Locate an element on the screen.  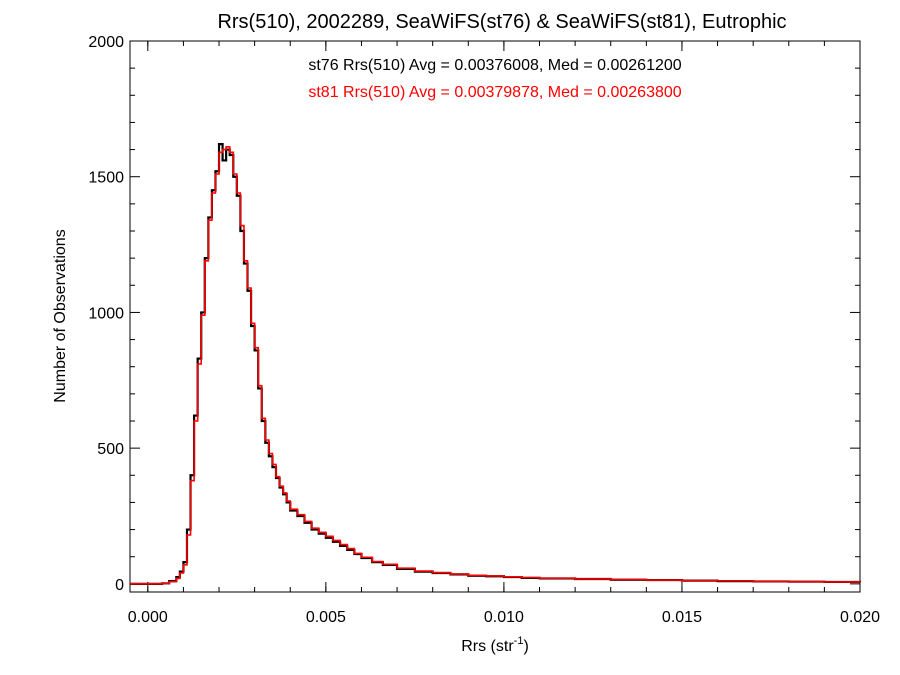
y-axis-label: Number of Observations is located at coordinates (60, 315).